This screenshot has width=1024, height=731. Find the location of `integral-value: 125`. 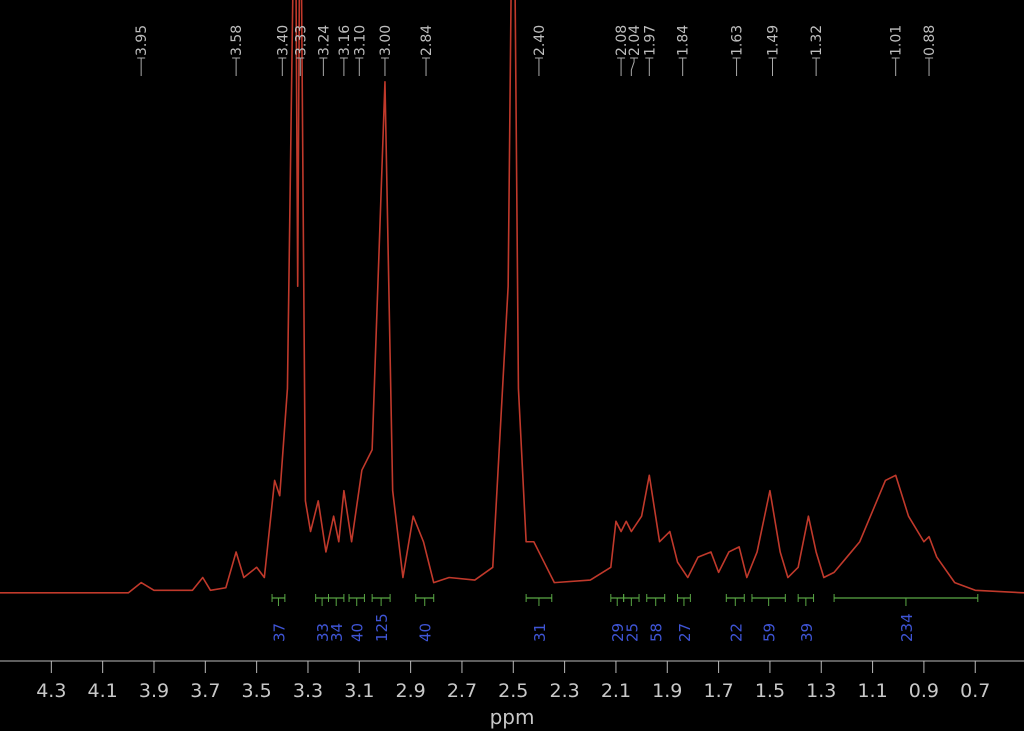

integral-value: 125 is located at coordinates (382, 627).